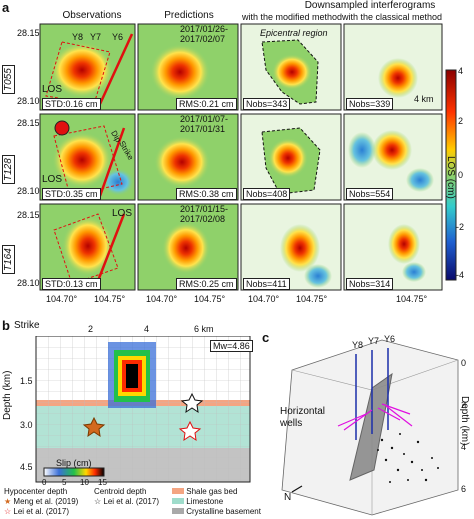 This screenshot has height=519, width=474. What do you see at coordinates (241, 157) in the screenshot?
I see `row-t128` at bounding box center [241, 157].